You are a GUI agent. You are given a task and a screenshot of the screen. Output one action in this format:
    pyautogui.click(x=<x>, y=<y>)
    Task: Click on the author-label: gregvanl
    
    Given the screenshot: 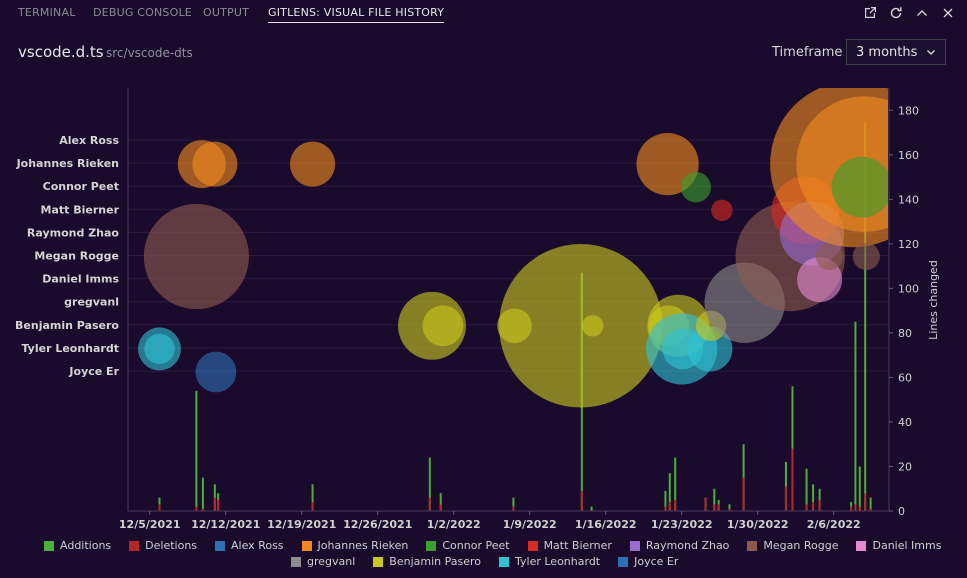 What is the action you would take?
    pyautogui.click(x=91, y=302)
    